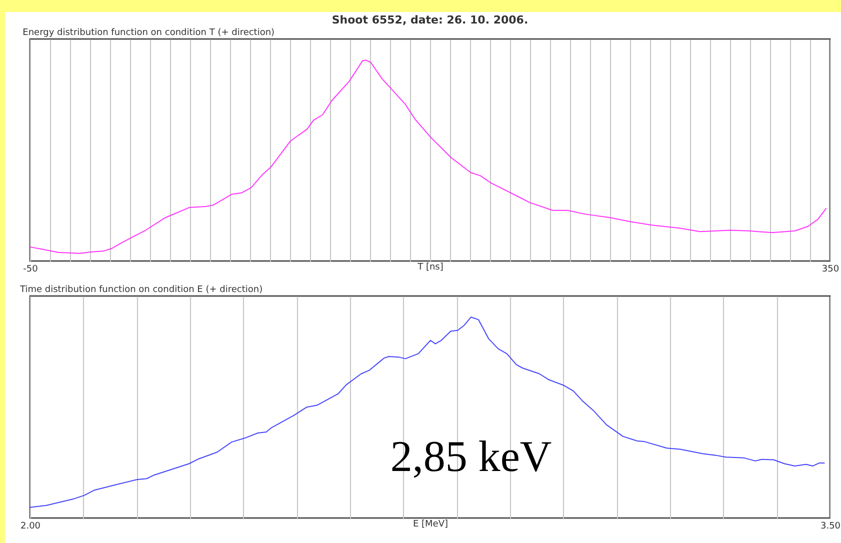 This screenshot has height=543, width=841. What do you see at coordinates (430, 267) in the screenshot?
I see `x-axis-title: T [ns]` at bounding box center [430, 267].